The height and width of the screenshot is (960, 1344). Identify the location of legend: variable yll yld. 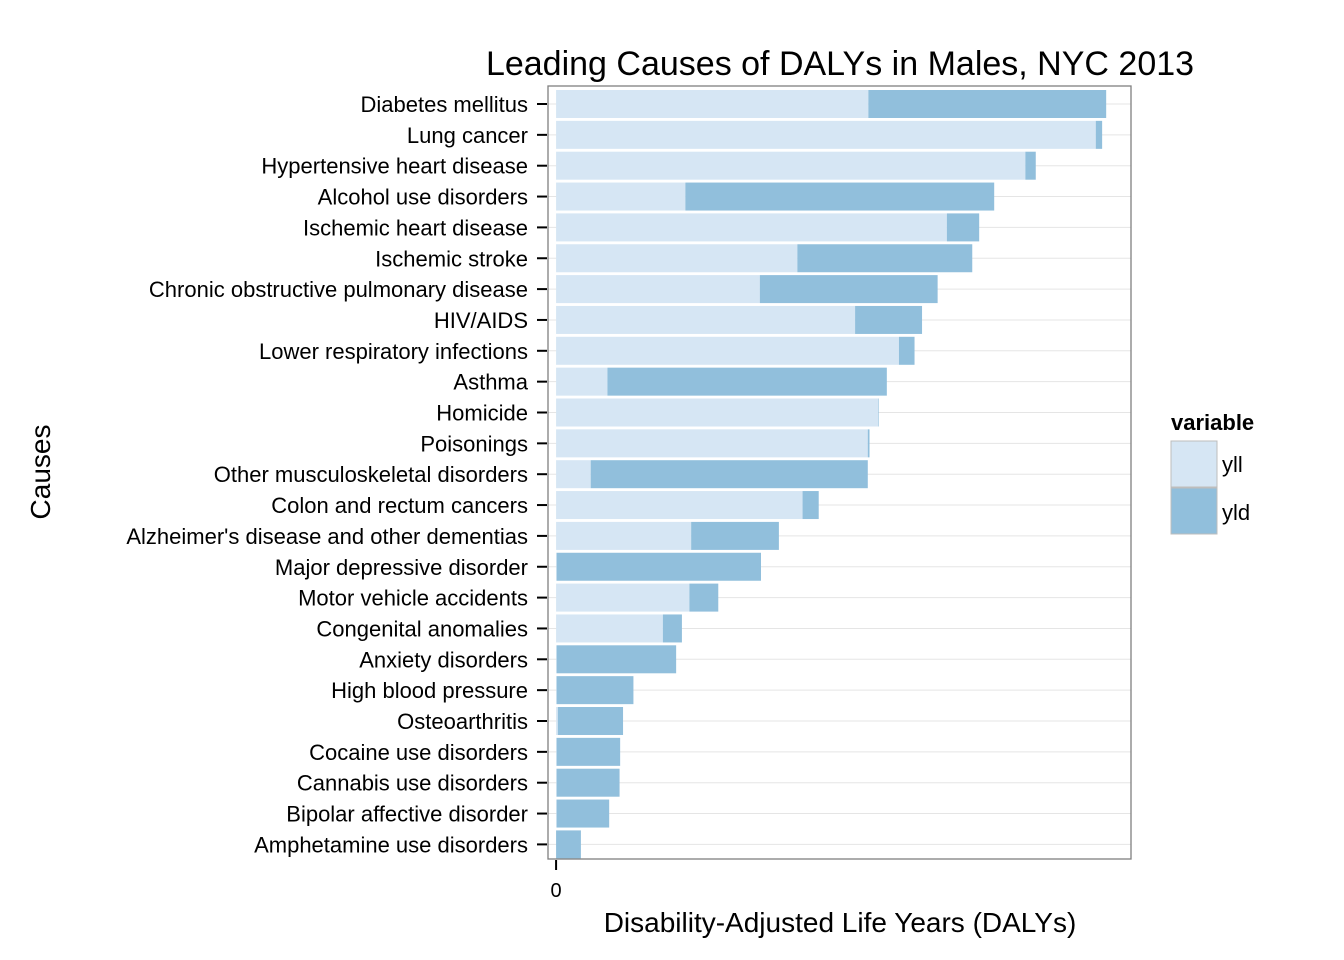
(1212, 472).